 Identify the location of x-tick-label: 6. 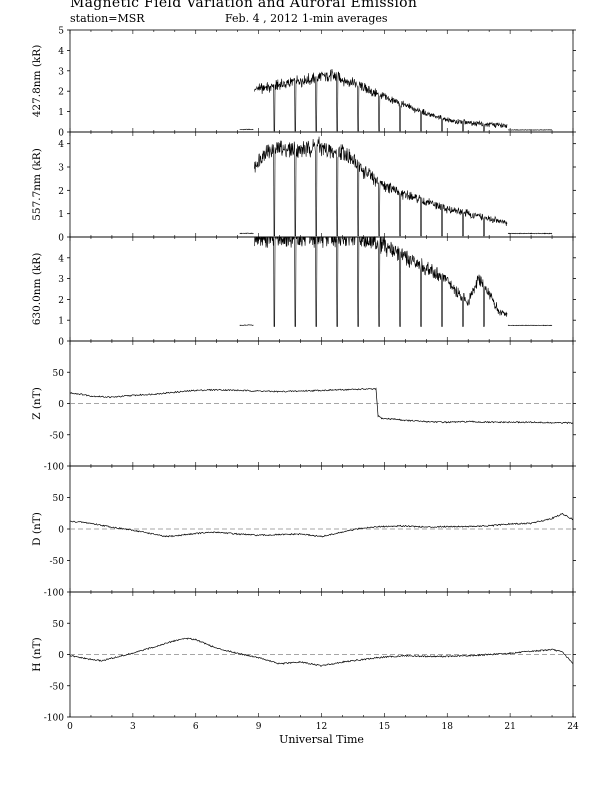
(196, 727).